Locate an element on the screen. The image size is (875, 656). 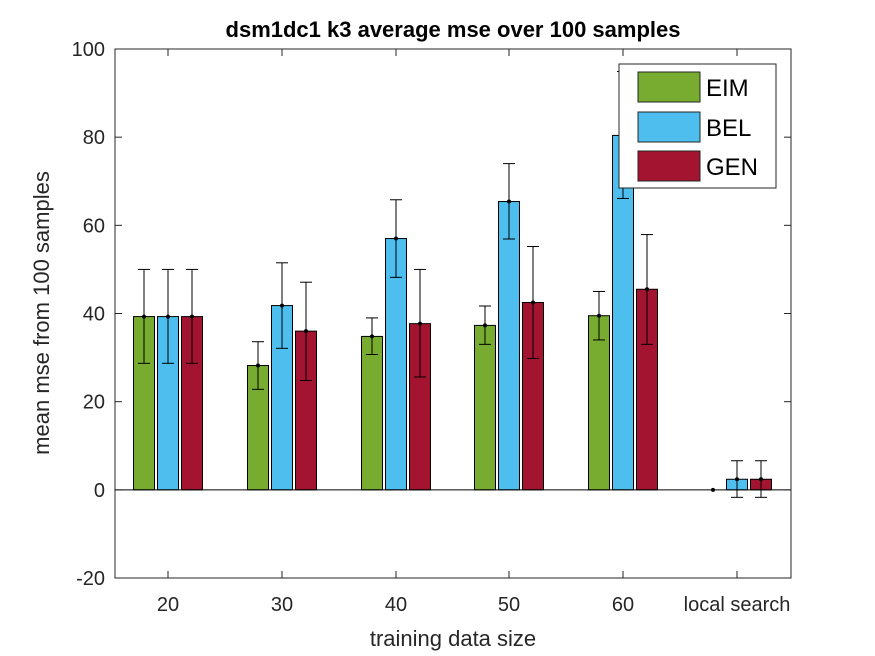
legend-swatch-eim is located at coordinates (669, 87).